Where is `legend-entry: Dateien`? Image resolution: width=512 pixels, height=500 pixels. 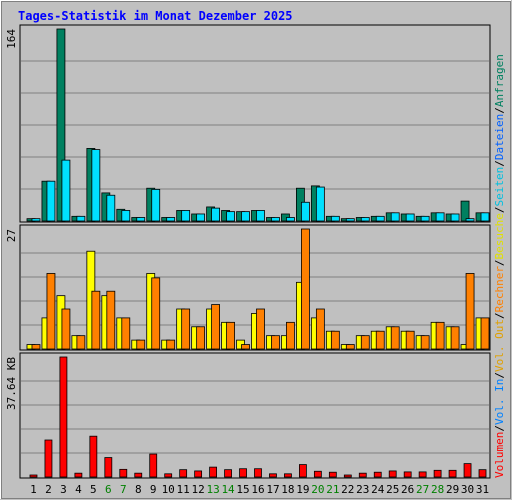 legend-entry: Dateien is located at coordinates (499, 137).